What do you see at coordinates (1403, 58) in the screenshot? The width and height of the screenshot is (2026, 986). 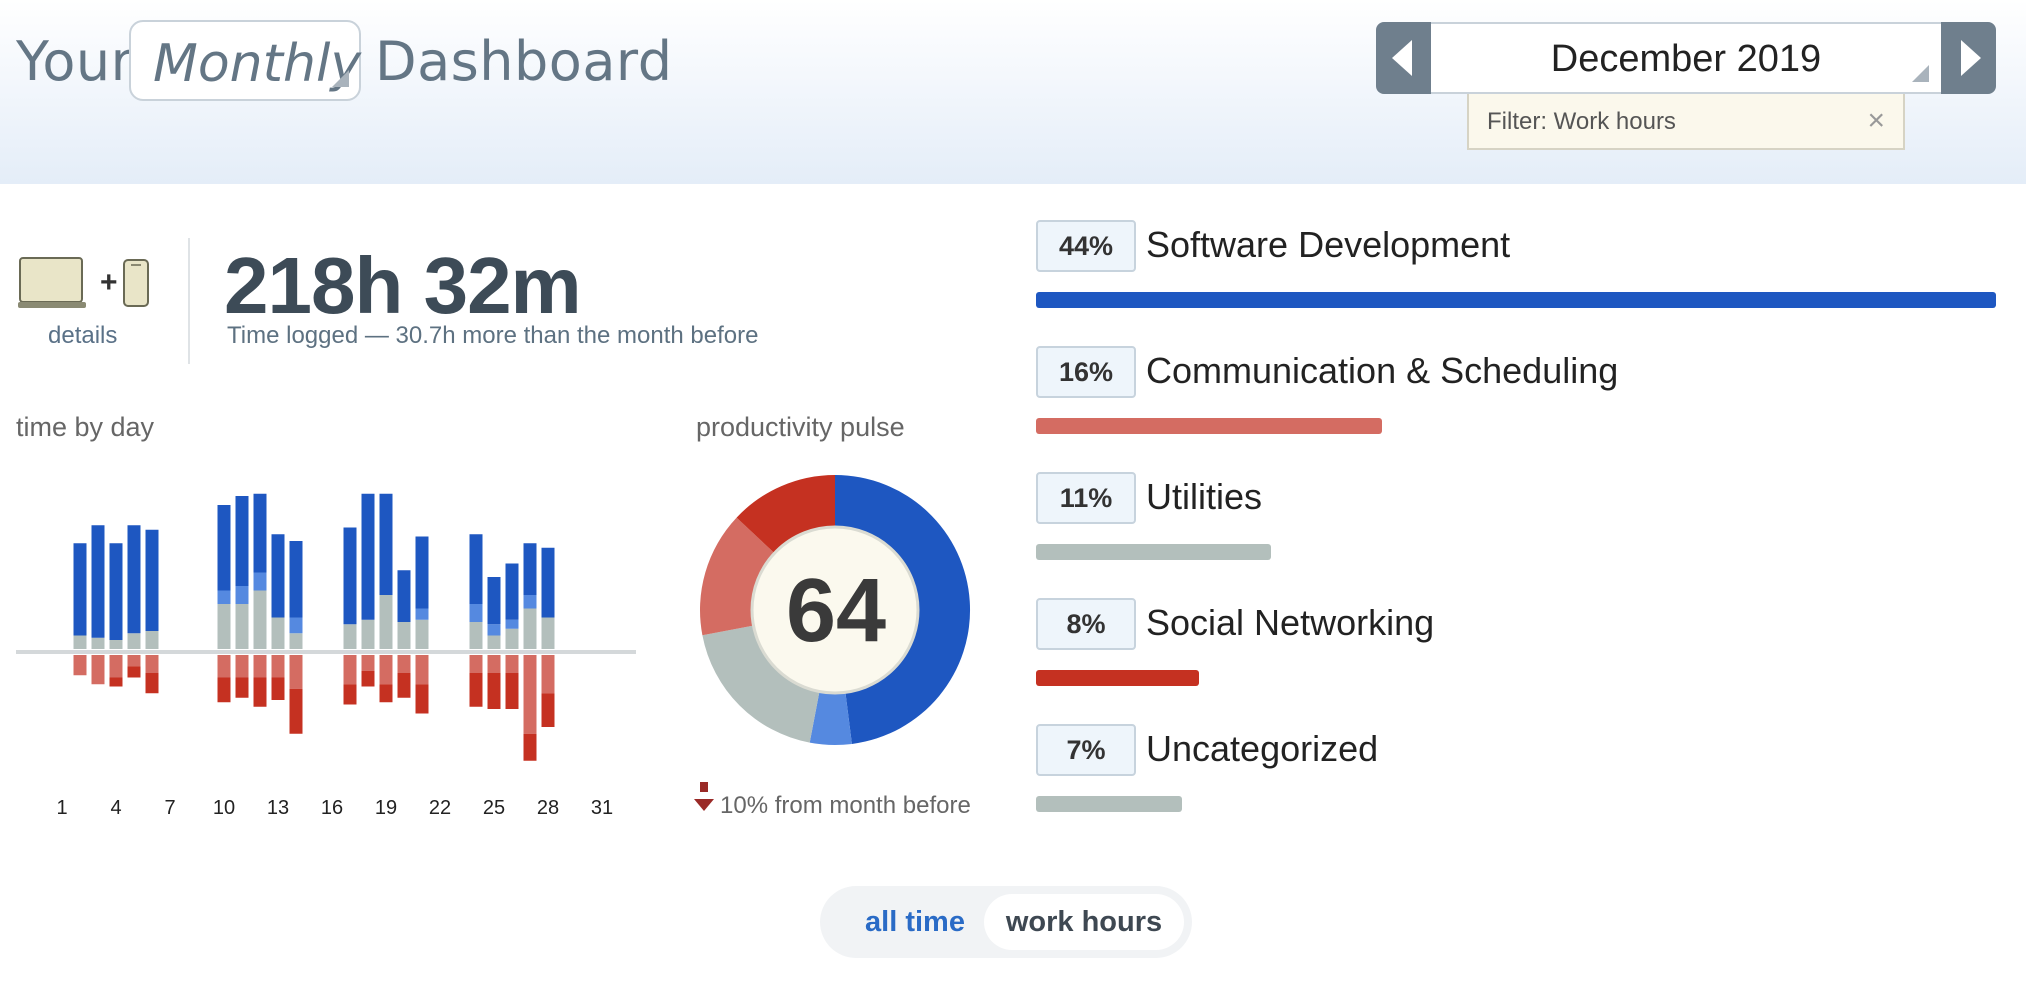 I see `previous-month-button` at bounding box center [1403, 58].